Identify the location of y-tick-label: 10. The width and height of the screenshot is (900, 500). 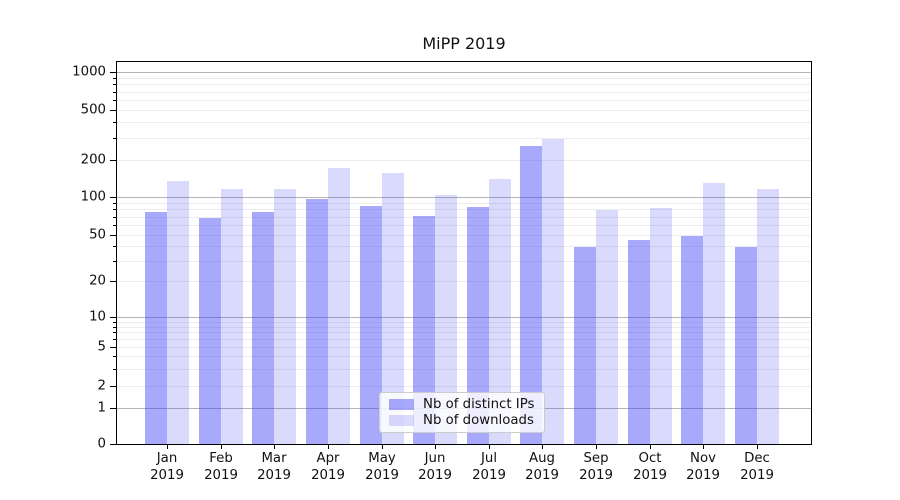
(97, 317).